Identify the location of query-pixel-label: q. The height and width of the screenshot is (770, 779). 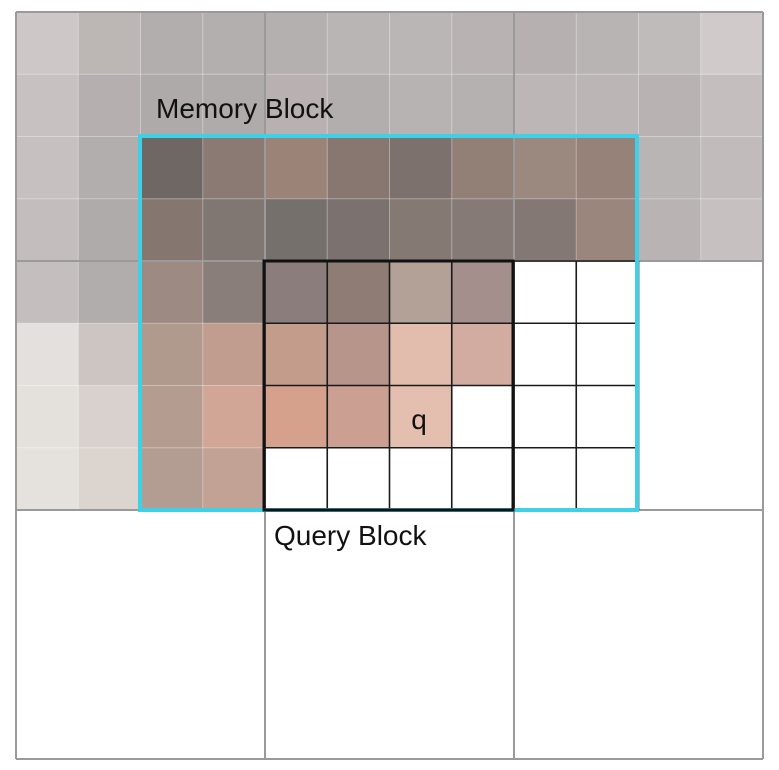
(419, 419).